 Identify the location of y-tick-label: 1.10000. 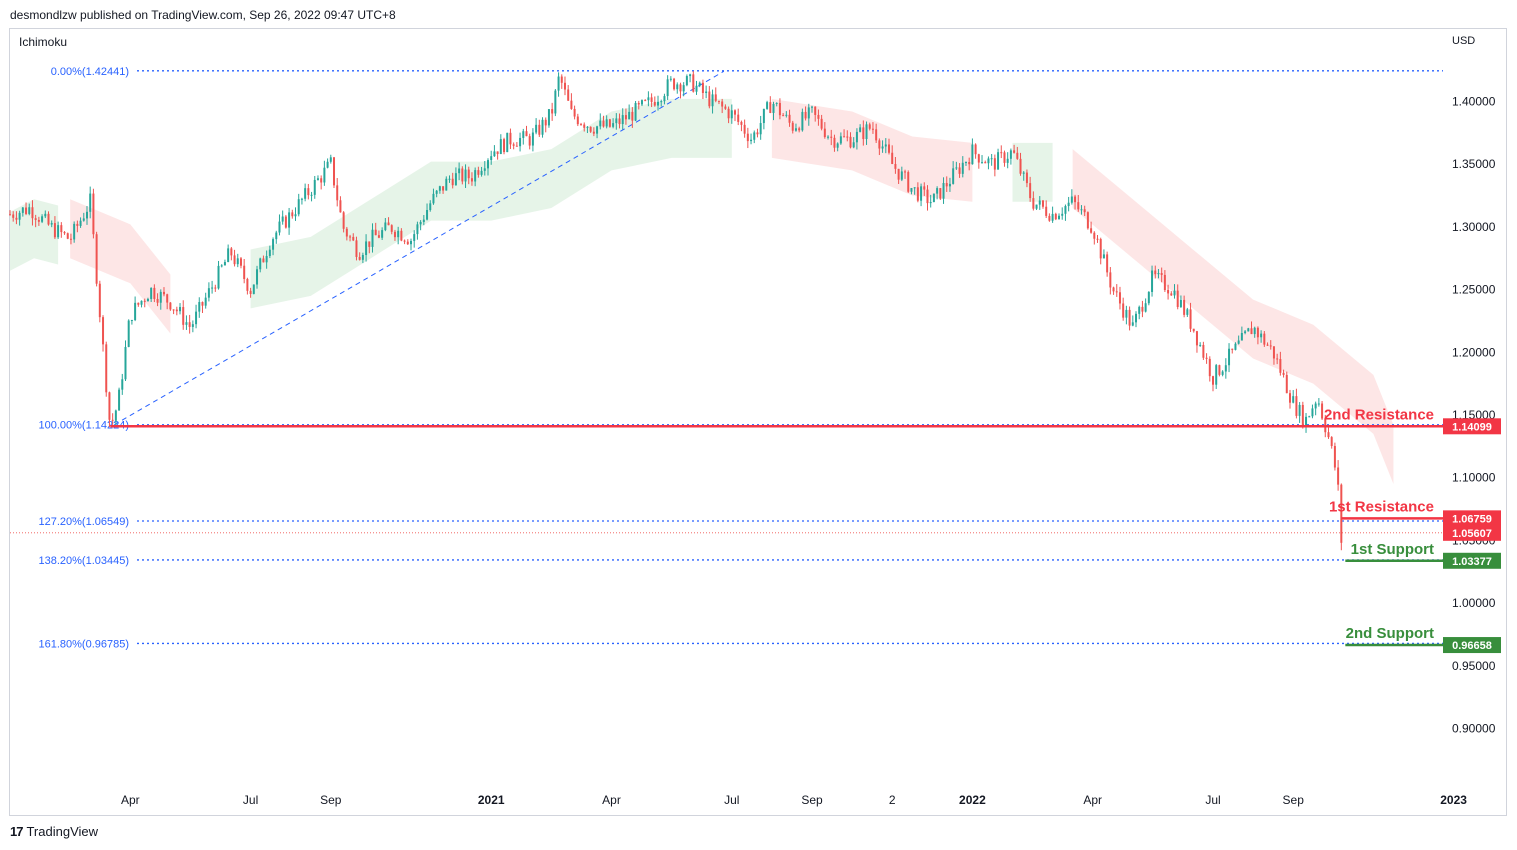
(1474, 478).